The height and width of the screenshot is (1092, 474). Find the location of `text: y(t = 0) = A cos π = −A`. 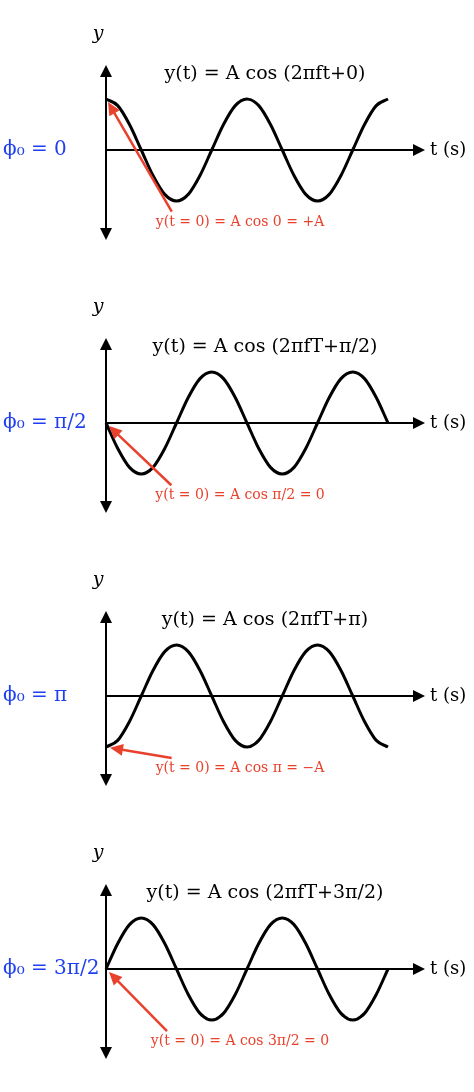

text: y(t = 0) = A cos π = −A is located at coordinates (240, 766).